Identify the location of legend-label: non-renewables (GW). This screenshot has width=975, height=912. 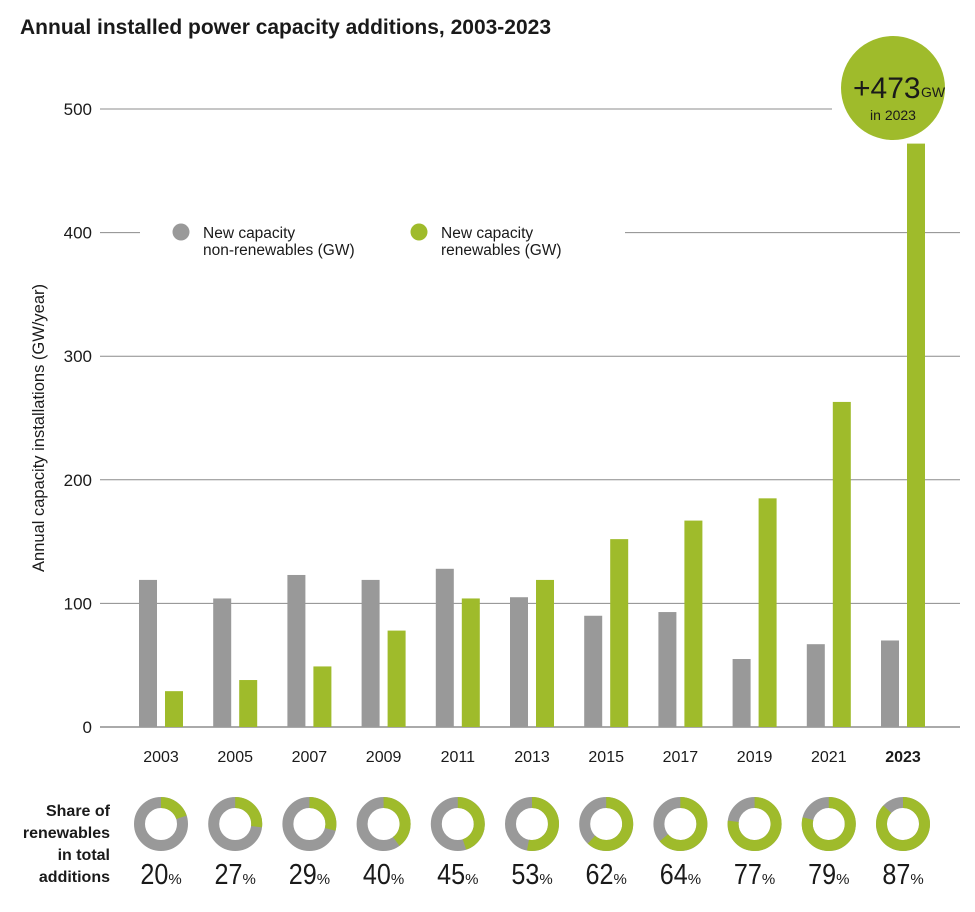
(279, 250).